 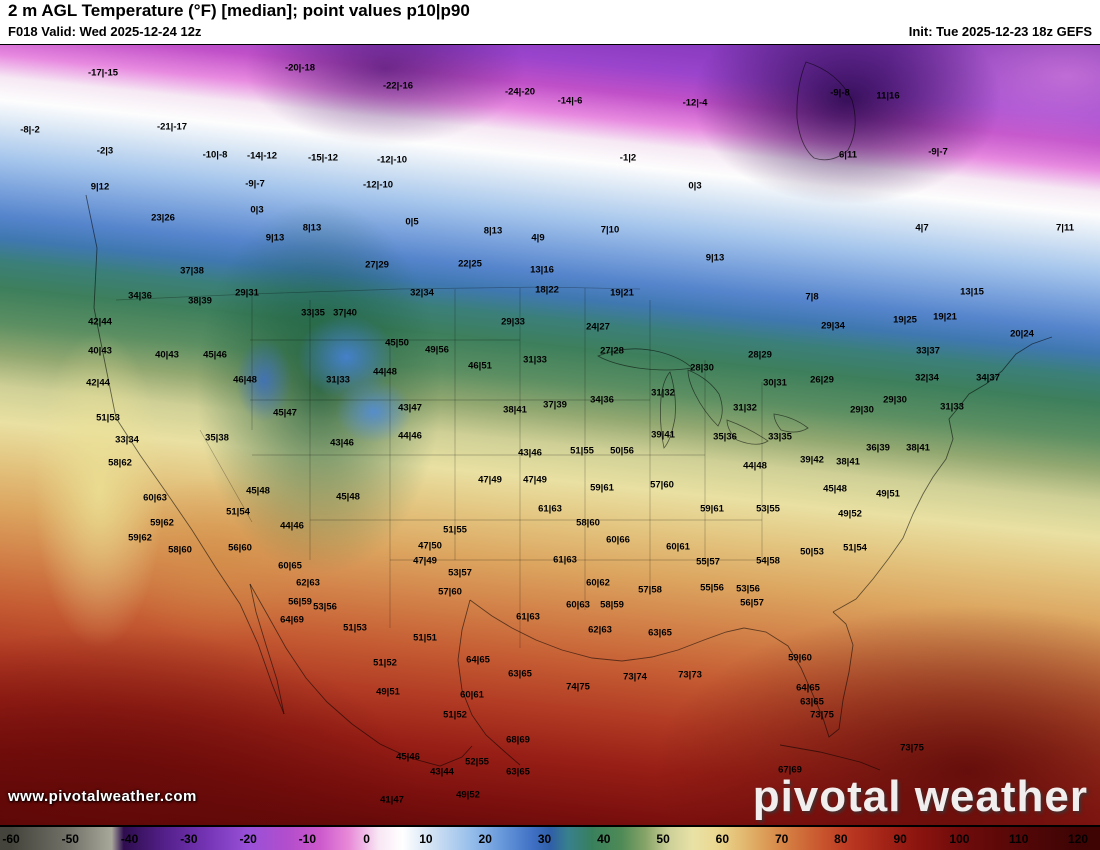 I want to click on colorbar-tick: 80, so click(x=841, y=838).